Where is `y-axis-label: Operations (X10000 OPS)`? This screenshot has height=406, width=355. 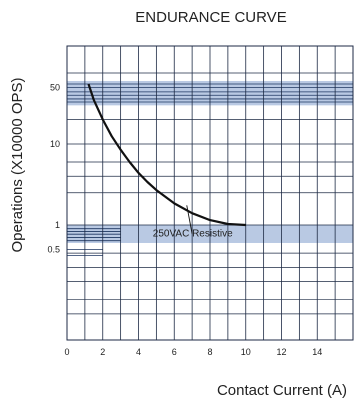 y-axis-label: Operations (X10000 OPS) is located at coordinates (17, 164).